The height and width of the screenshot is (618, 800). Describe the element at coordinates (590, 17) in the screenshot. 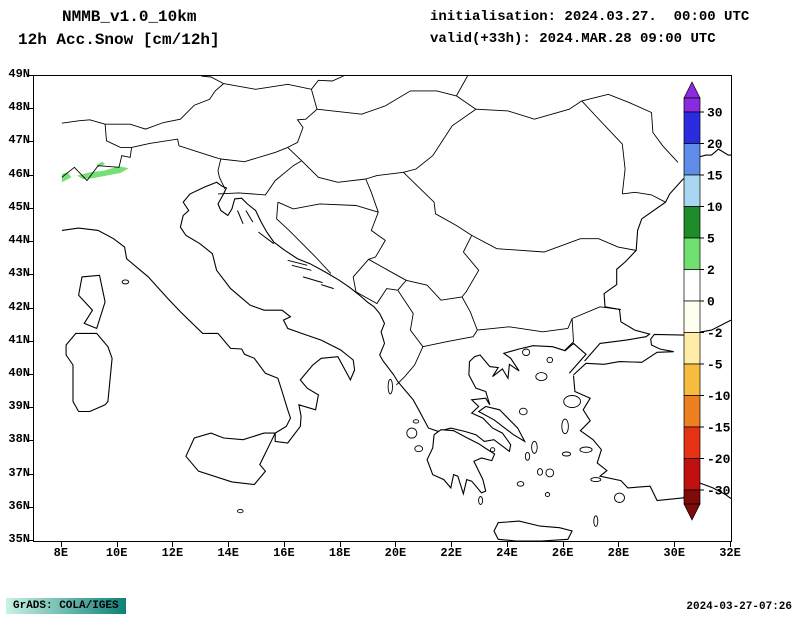

I see `init-time-label: initialisation: 2024.03.27. 00:00 UTC` at that location.